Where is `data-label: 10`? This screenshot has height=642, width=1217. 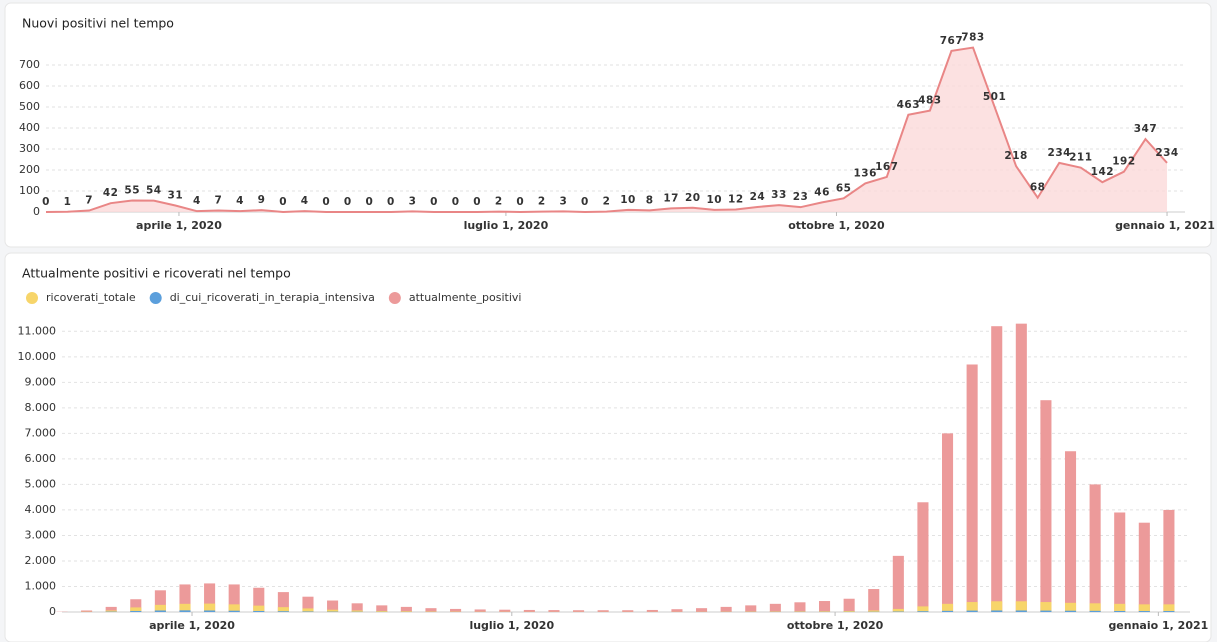 data-label: 10 is located at coordinates (714, 200).